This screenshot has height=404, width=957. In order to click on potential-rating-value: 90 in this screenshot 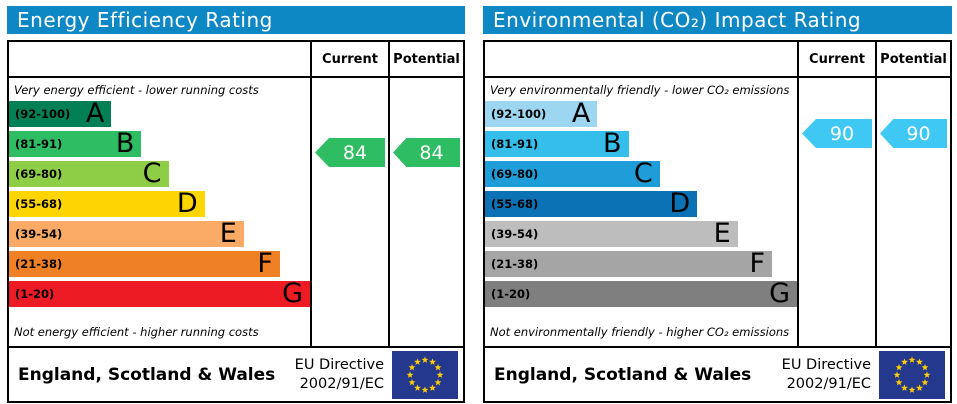, I will do `click(918, 133)`.